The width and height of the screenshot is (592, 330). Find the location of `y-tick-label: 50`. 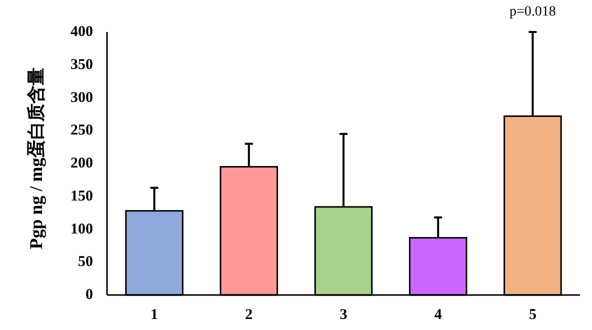

y-tick-label: 50 is located at coordinates (85, 262).